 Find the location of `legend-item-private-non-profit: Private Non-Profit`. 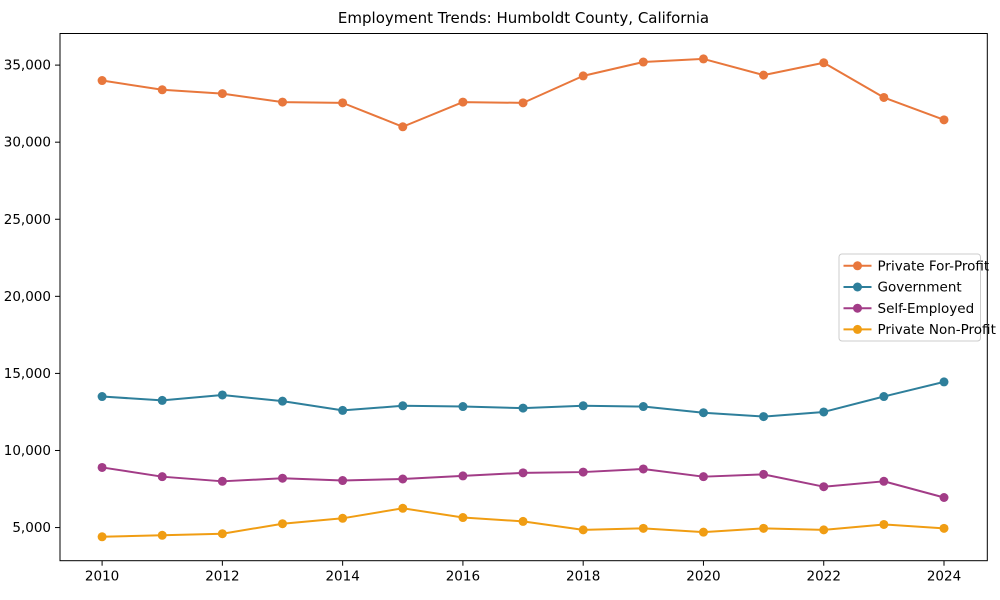

legend-item-private-non-profit: Private Non-Profit is located at coordinates (919, 330).